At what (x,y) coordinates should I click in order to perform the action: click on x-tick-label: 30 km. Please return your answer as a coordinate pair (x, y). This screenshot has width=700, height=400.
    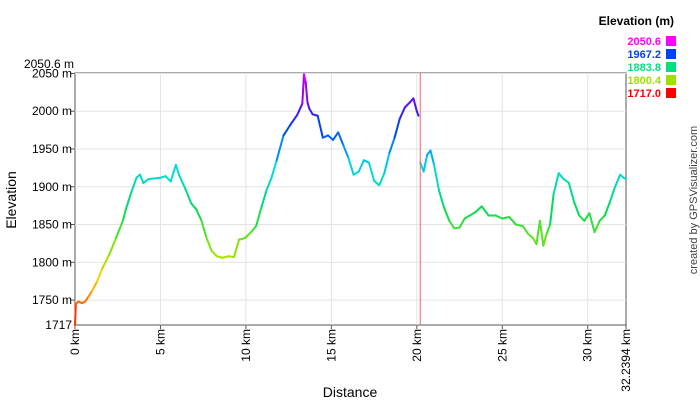
    Looking at the image, I should click on (588, 345).